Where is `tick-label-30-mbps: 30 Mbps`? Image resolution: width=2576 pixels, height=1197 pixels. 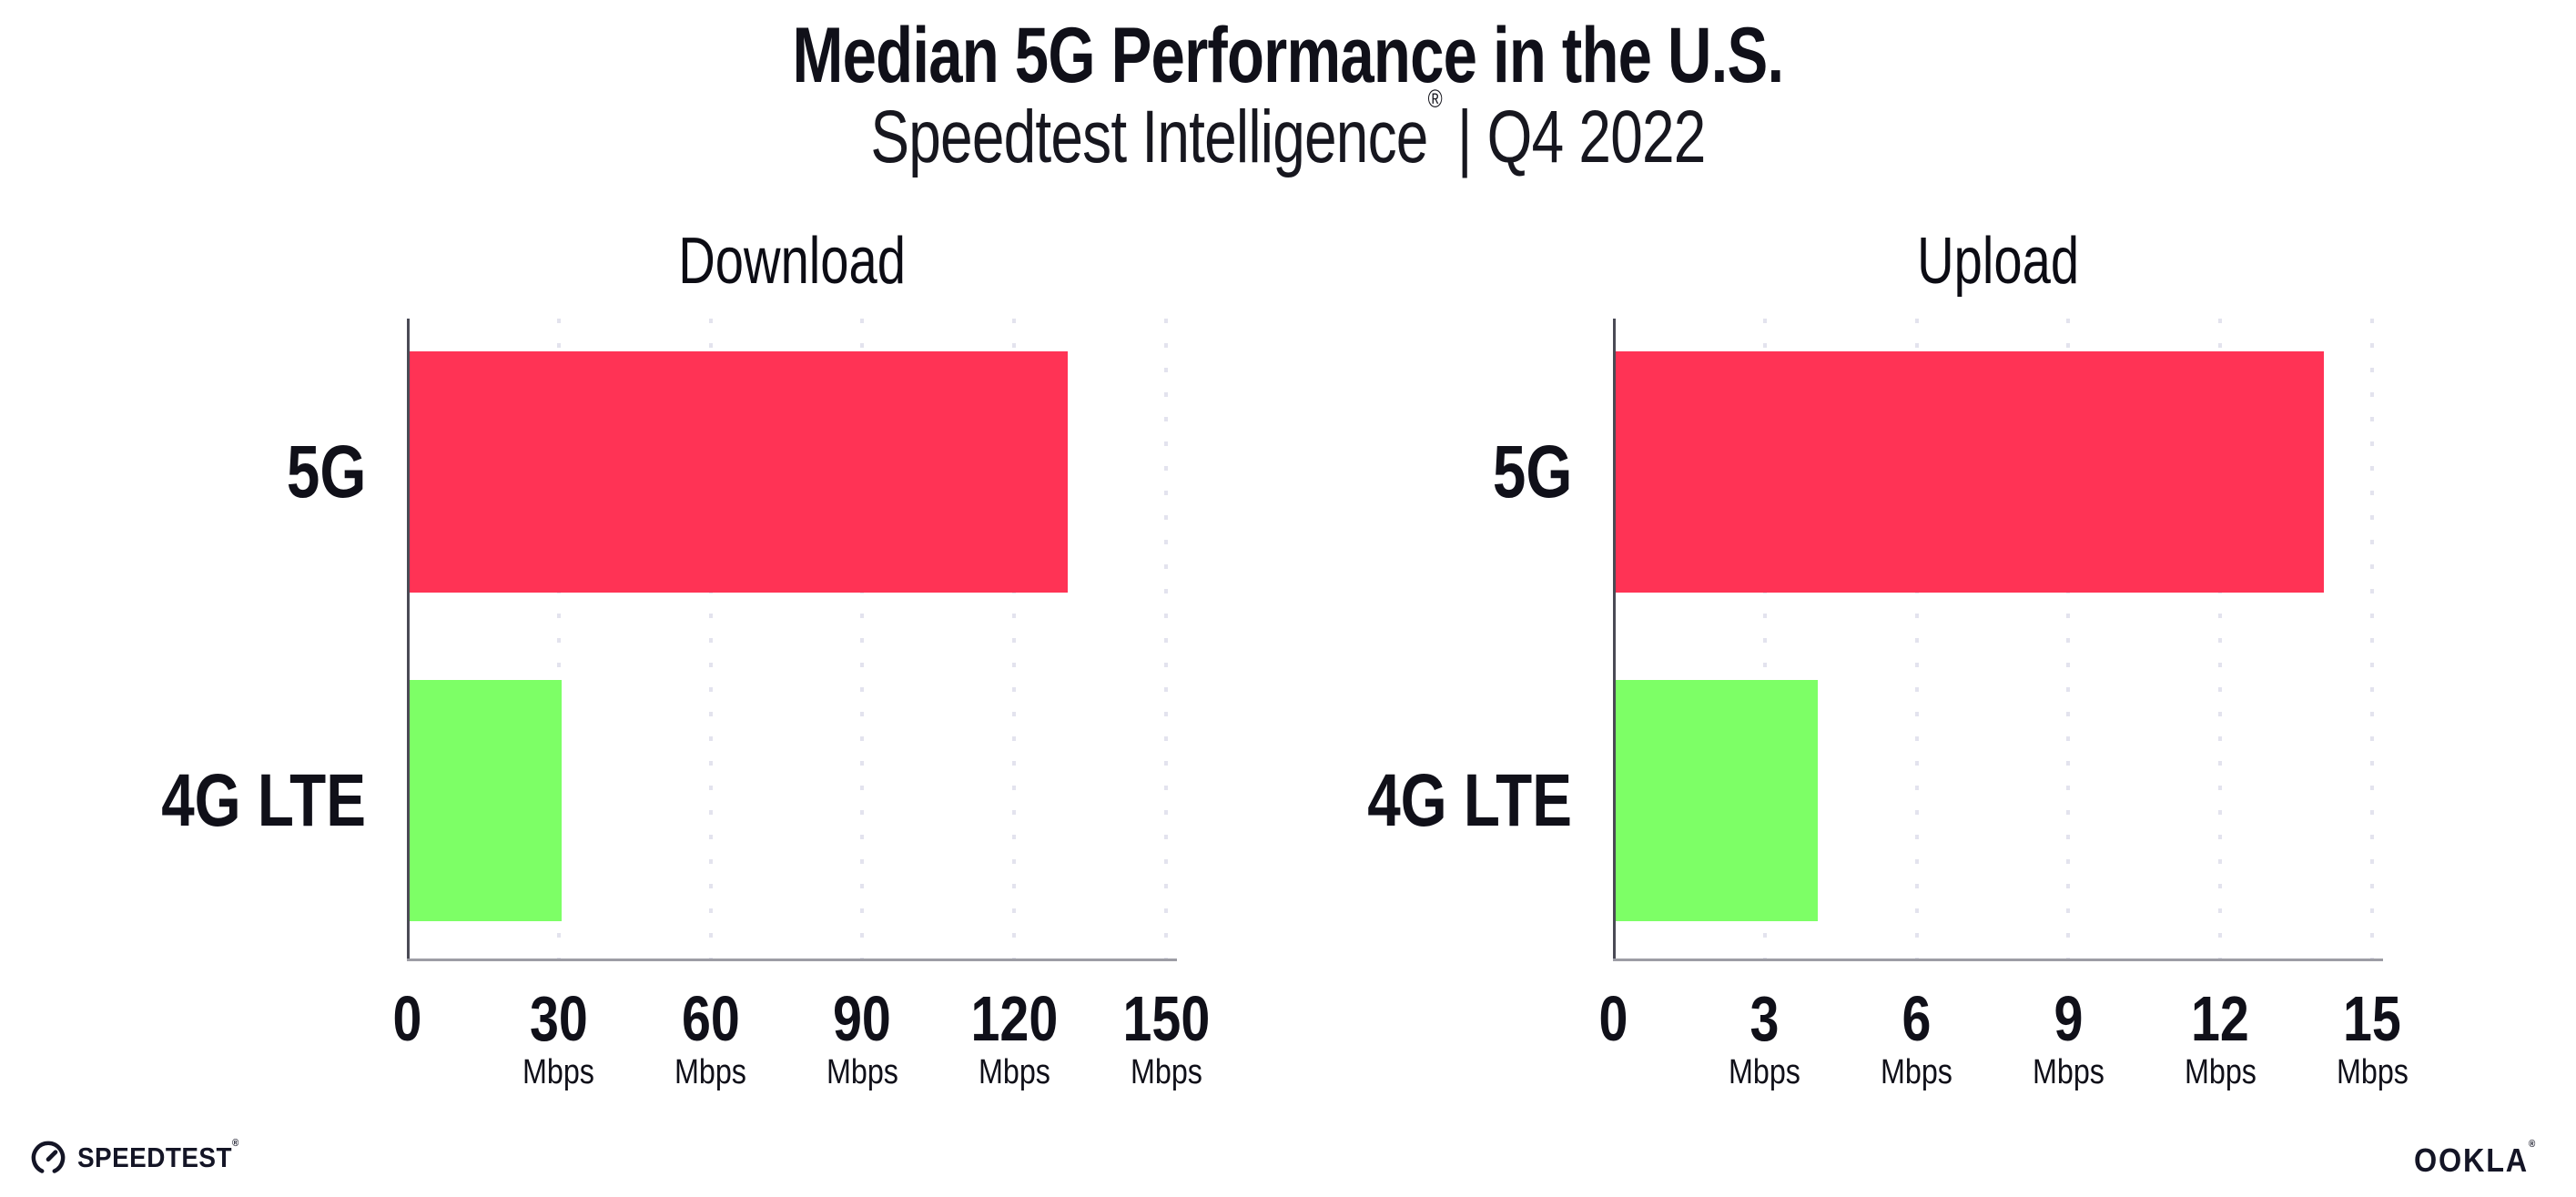 tick-label-30-mbps: 30 Mbps is located at coordinates (559, 1038).